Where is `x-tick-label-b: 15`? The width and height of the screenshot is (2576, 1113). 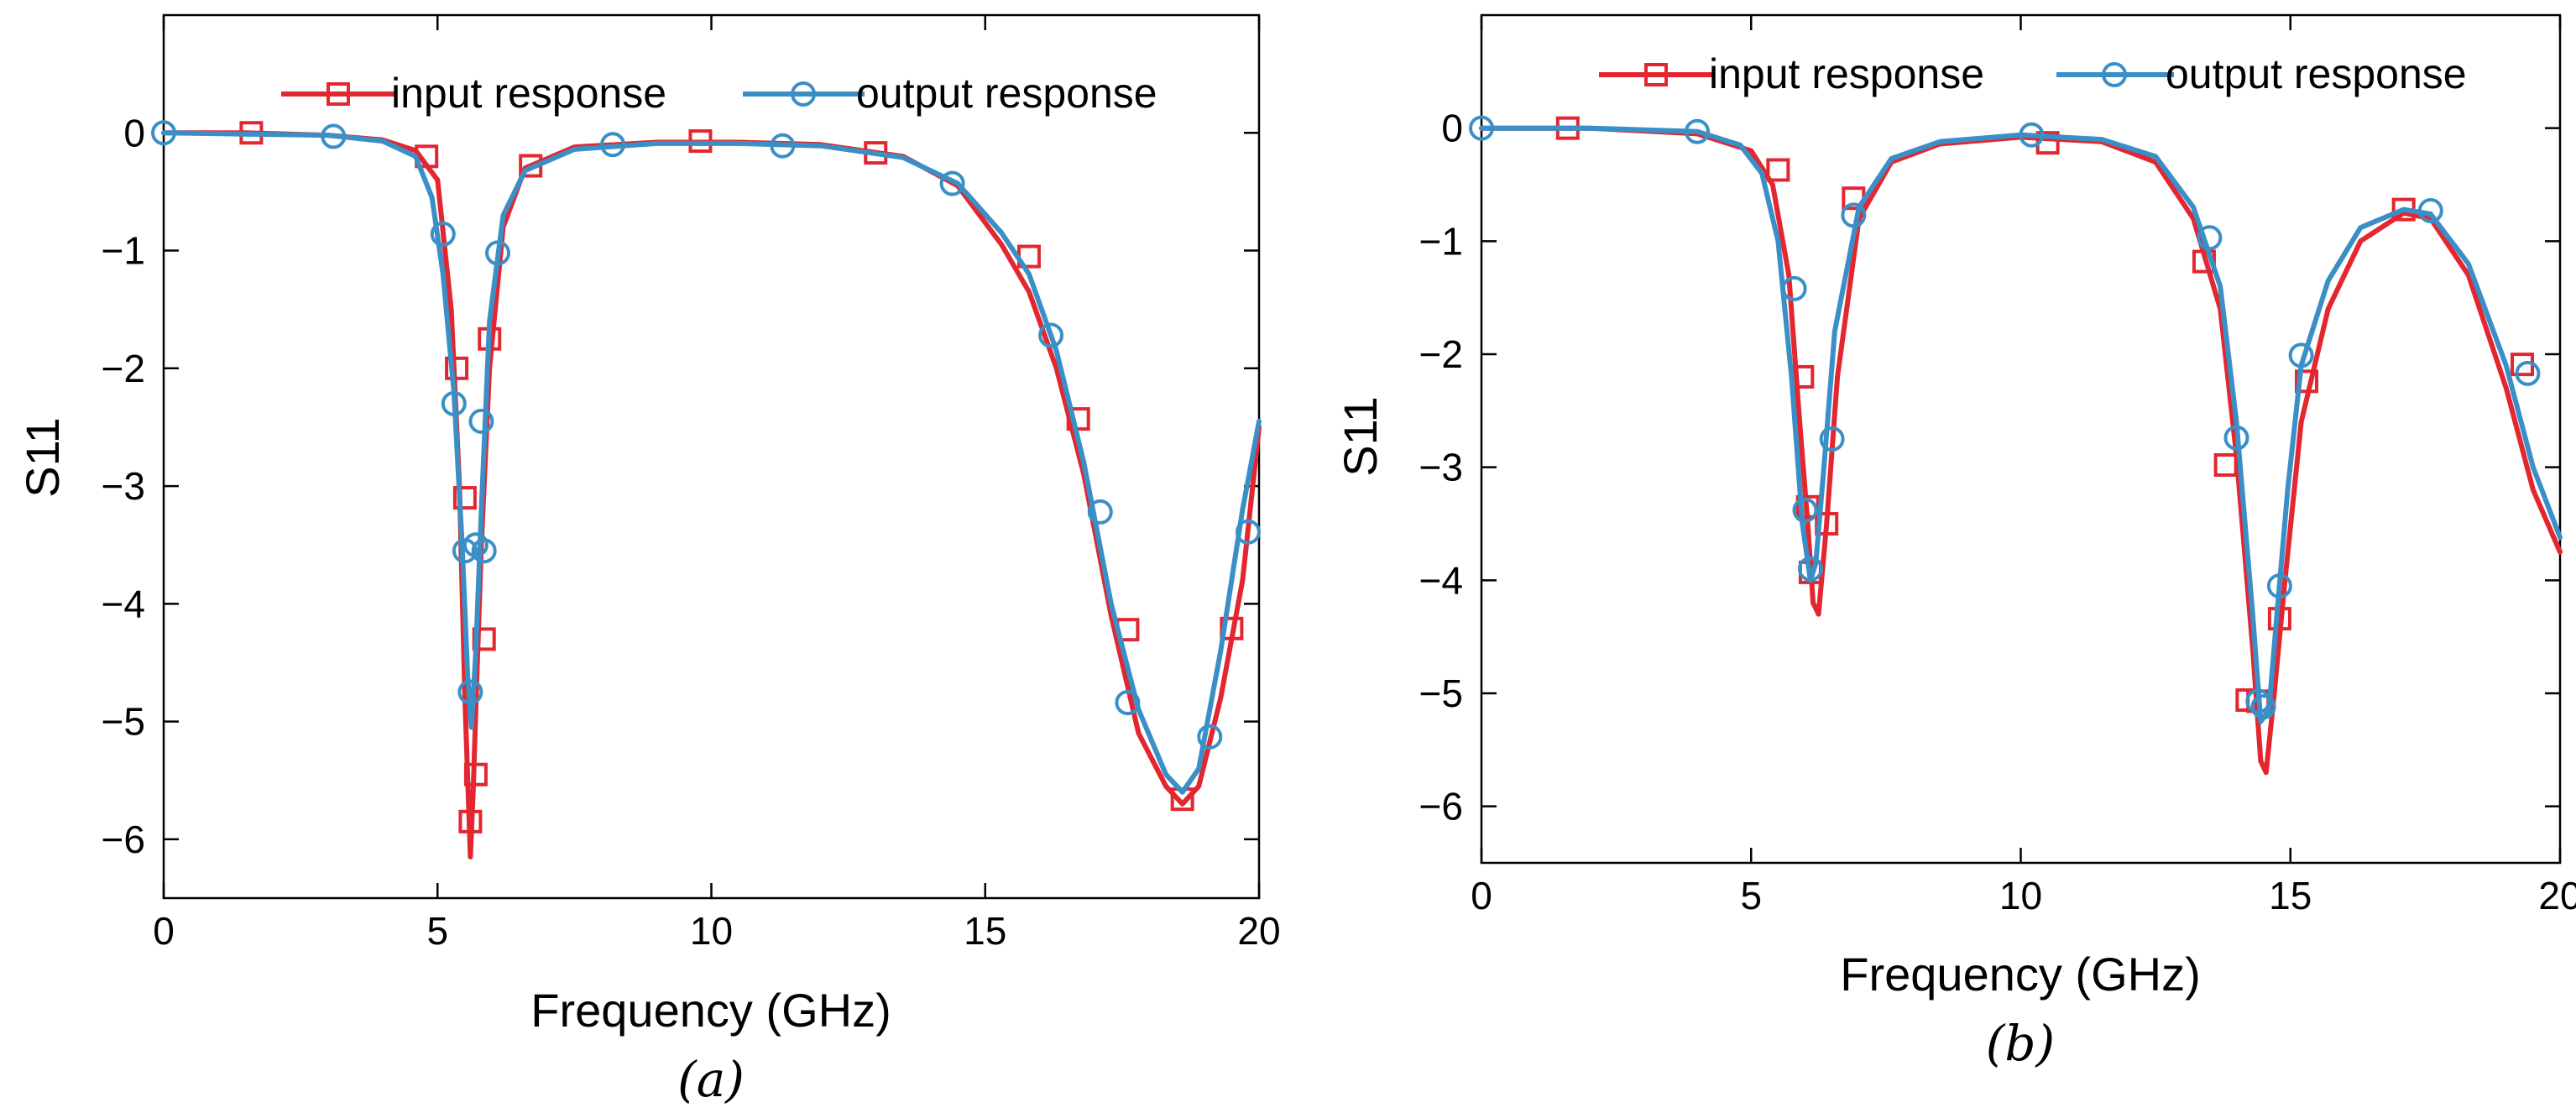 x-tick-label-b: 15 is located at coordinates (2290, 895).